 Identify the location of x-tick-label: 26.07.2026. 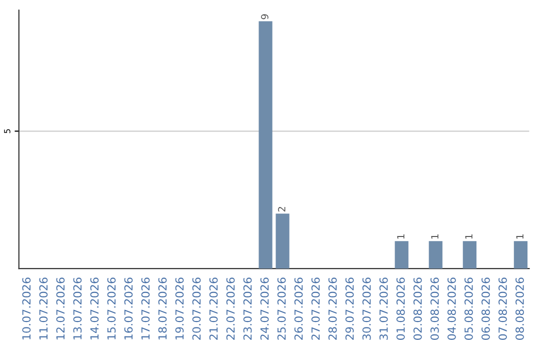
(298, 309).